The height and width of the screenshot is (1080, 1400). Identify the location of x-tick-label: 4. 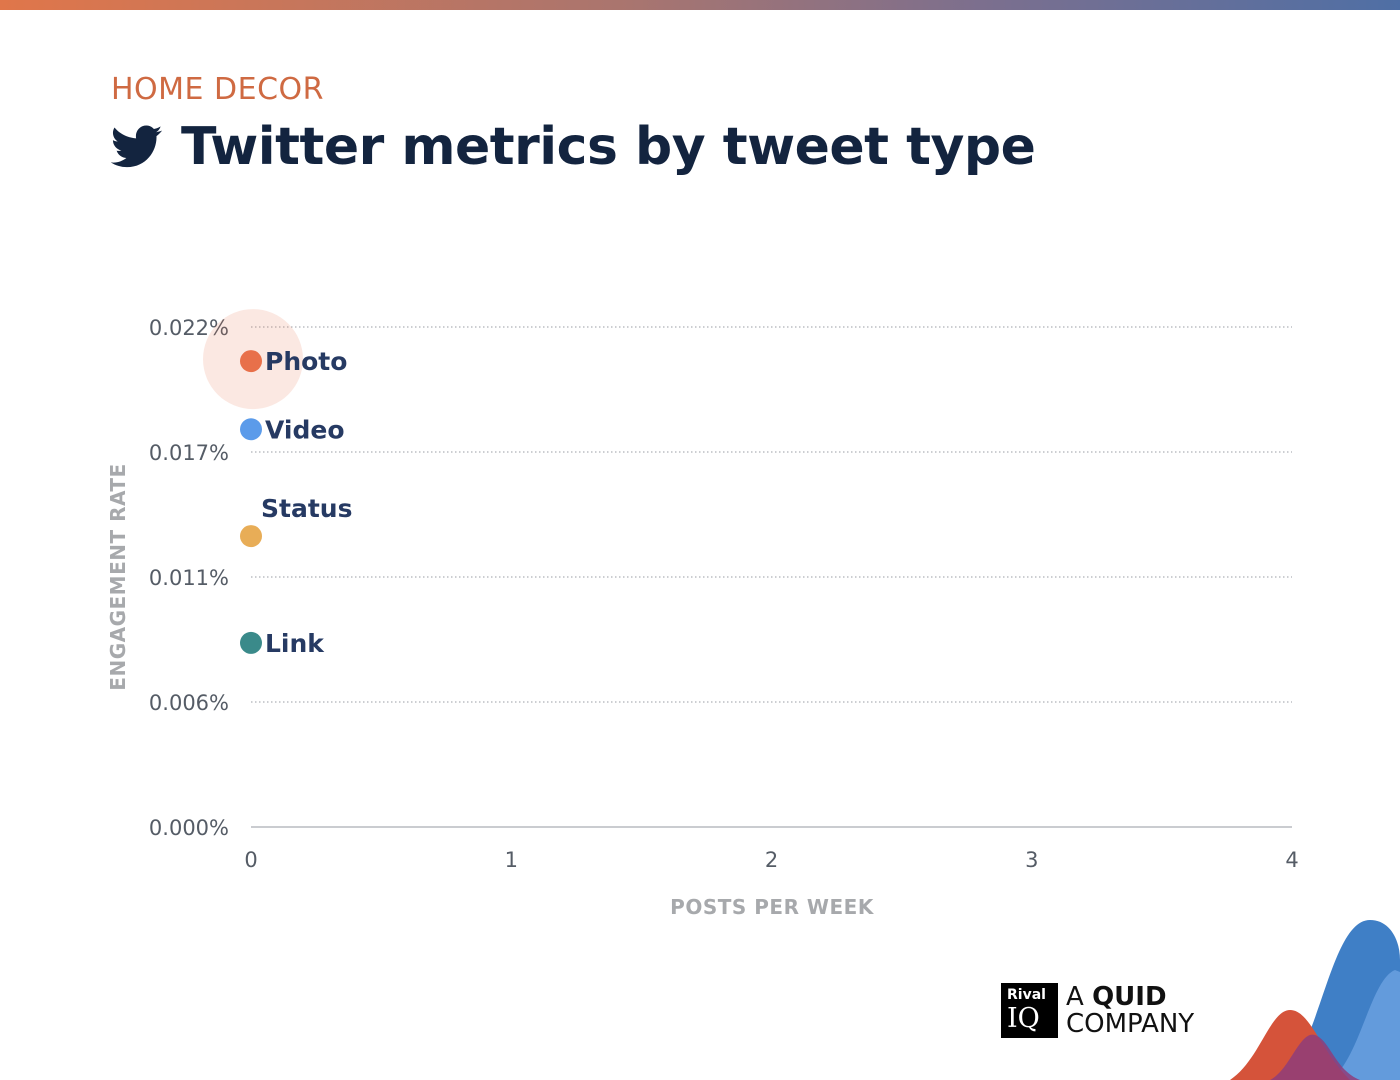
(1291, 860).